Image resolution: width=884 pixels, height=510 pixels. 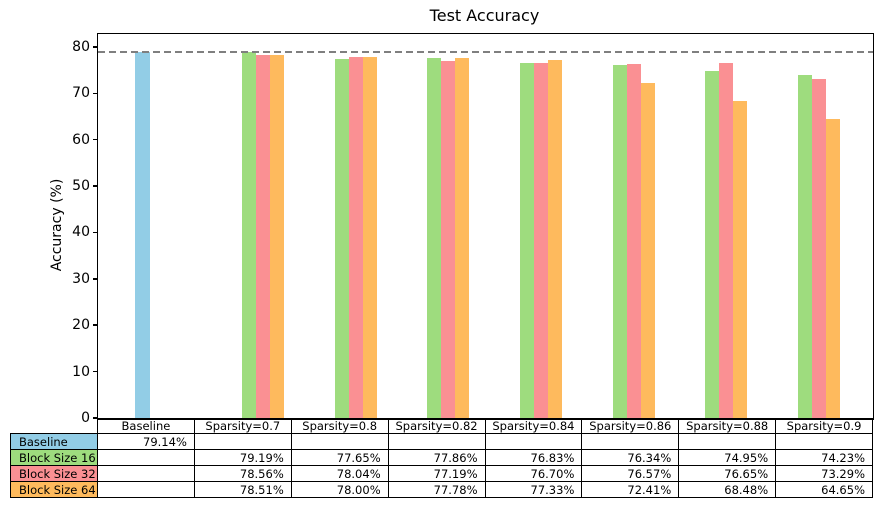 What do you see at coordinates (54, 473) in the screenshot?
I see `table-row-label: Block Size 32` at bounding box center [54, 473].